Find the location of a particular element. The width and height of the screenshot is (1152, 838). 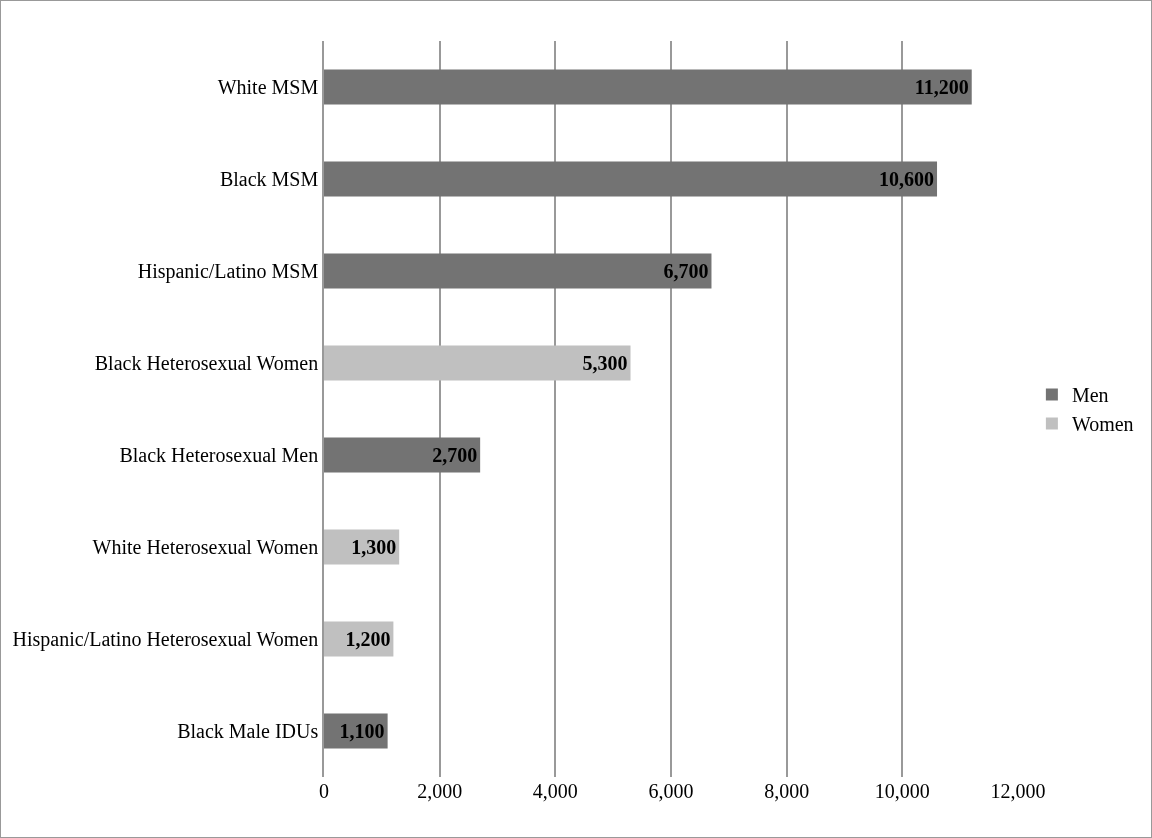

x-tick-label: 10,000 is located at coordinates (902, 791).